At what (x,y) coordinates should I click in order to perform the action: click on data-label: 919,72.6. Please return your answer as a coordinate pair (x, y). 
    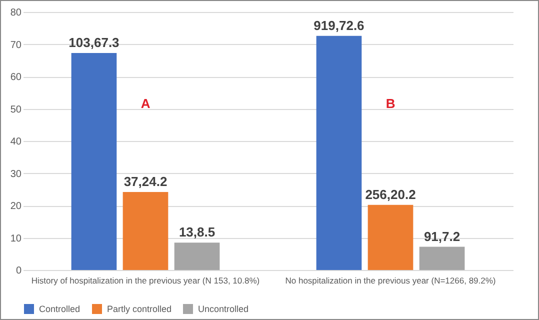
    Looking at the image, I should click on (339, 25).